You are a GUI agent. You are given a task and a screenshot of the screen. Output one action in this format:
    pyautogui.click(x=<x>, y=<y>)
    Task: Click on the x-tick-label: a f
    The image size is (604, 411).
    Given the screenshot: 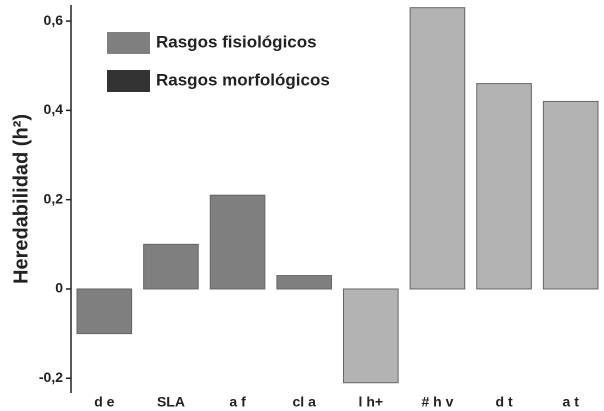 What is the action you would take?
    pyautogui.click(x=237, y=402)
    